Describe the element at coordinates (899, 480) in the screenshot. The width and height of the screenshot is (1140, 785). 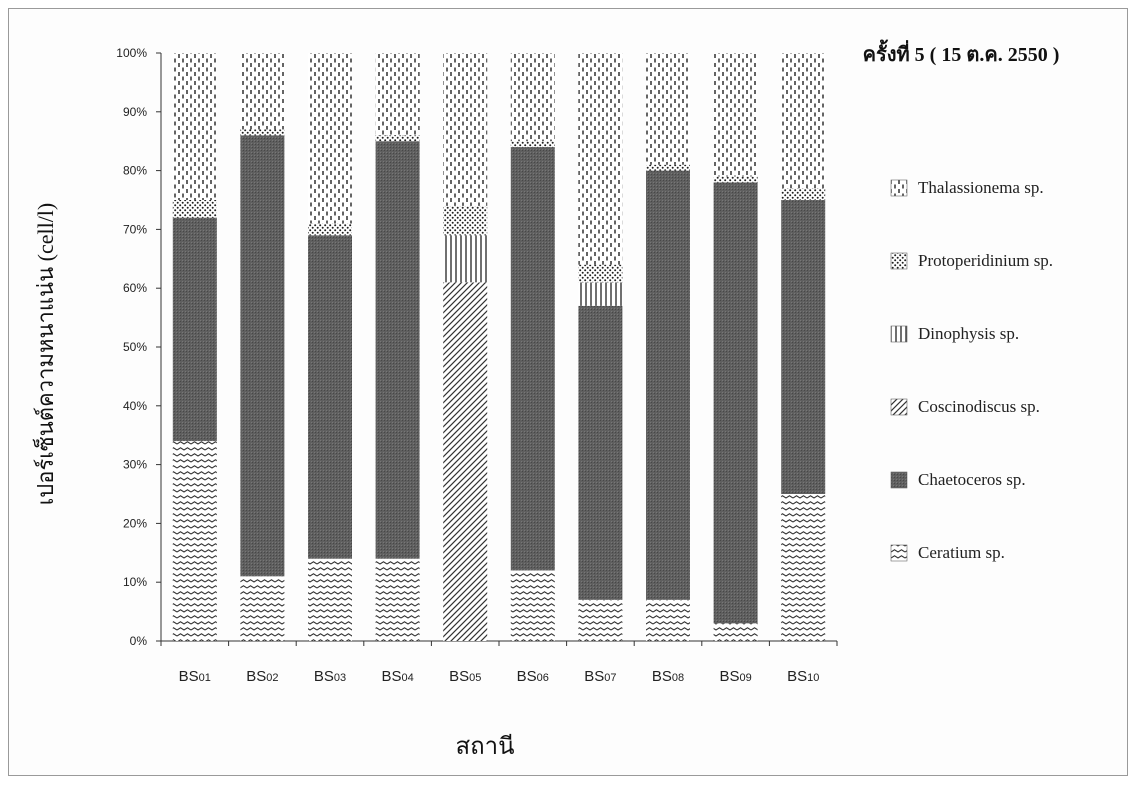
I see `legend-swatch-dark` at that location.